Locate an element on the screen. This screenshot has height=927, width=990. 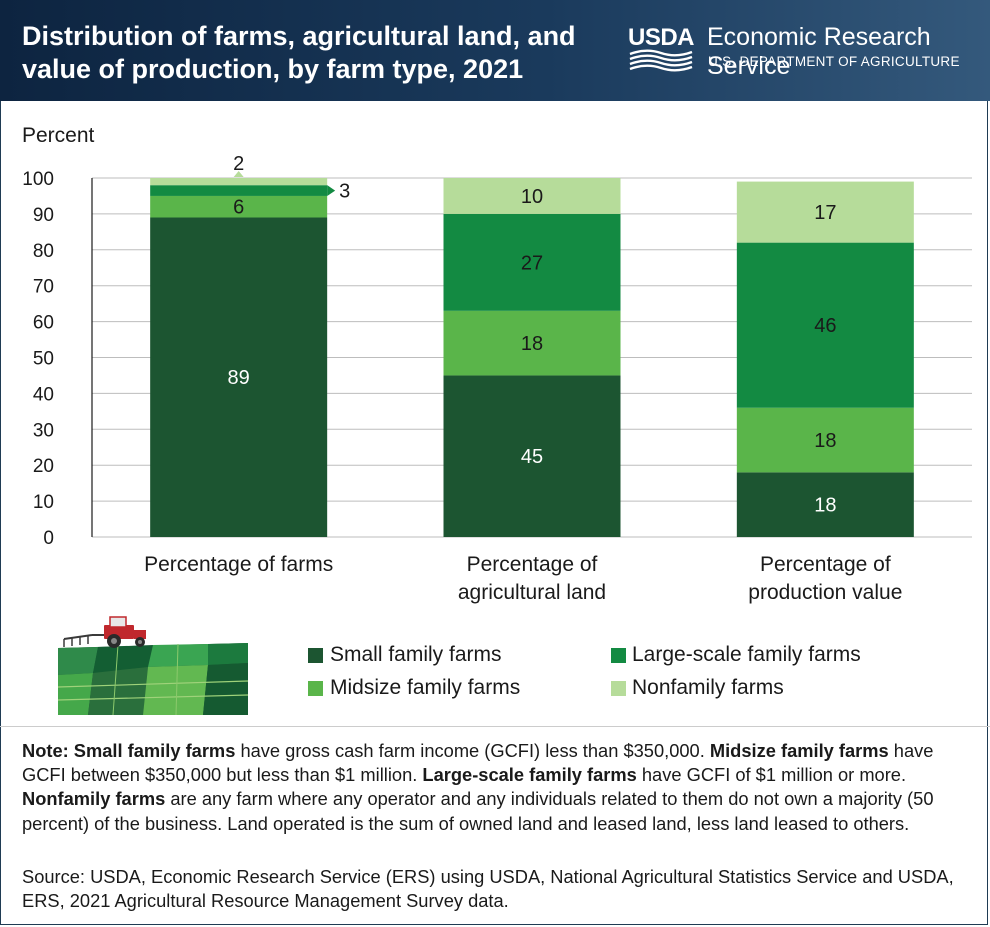
x-tick-label: production value is located at coordinates (825, 592).